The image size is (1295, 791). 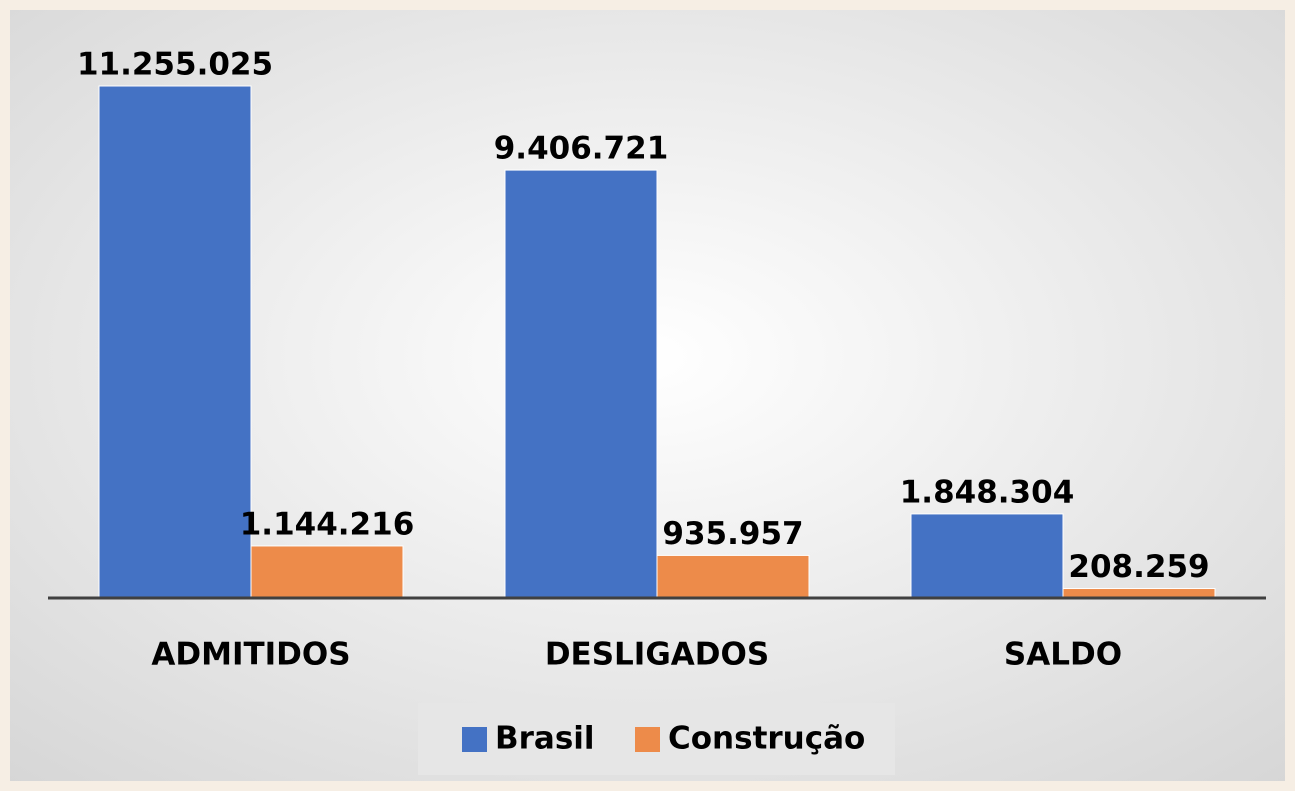 I want to click on legend-label: Construção, so click(x=766, y=739).